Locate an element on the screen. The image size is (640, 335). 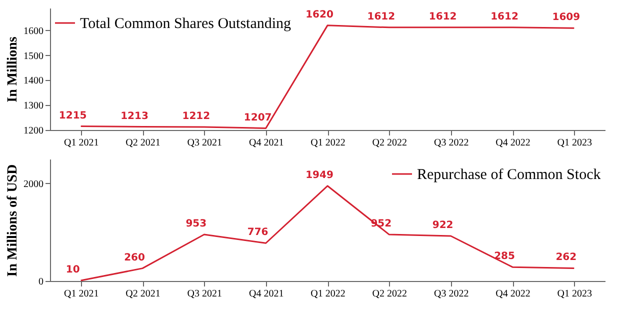
data-label: 1215 is located at coordinates (72, 116).